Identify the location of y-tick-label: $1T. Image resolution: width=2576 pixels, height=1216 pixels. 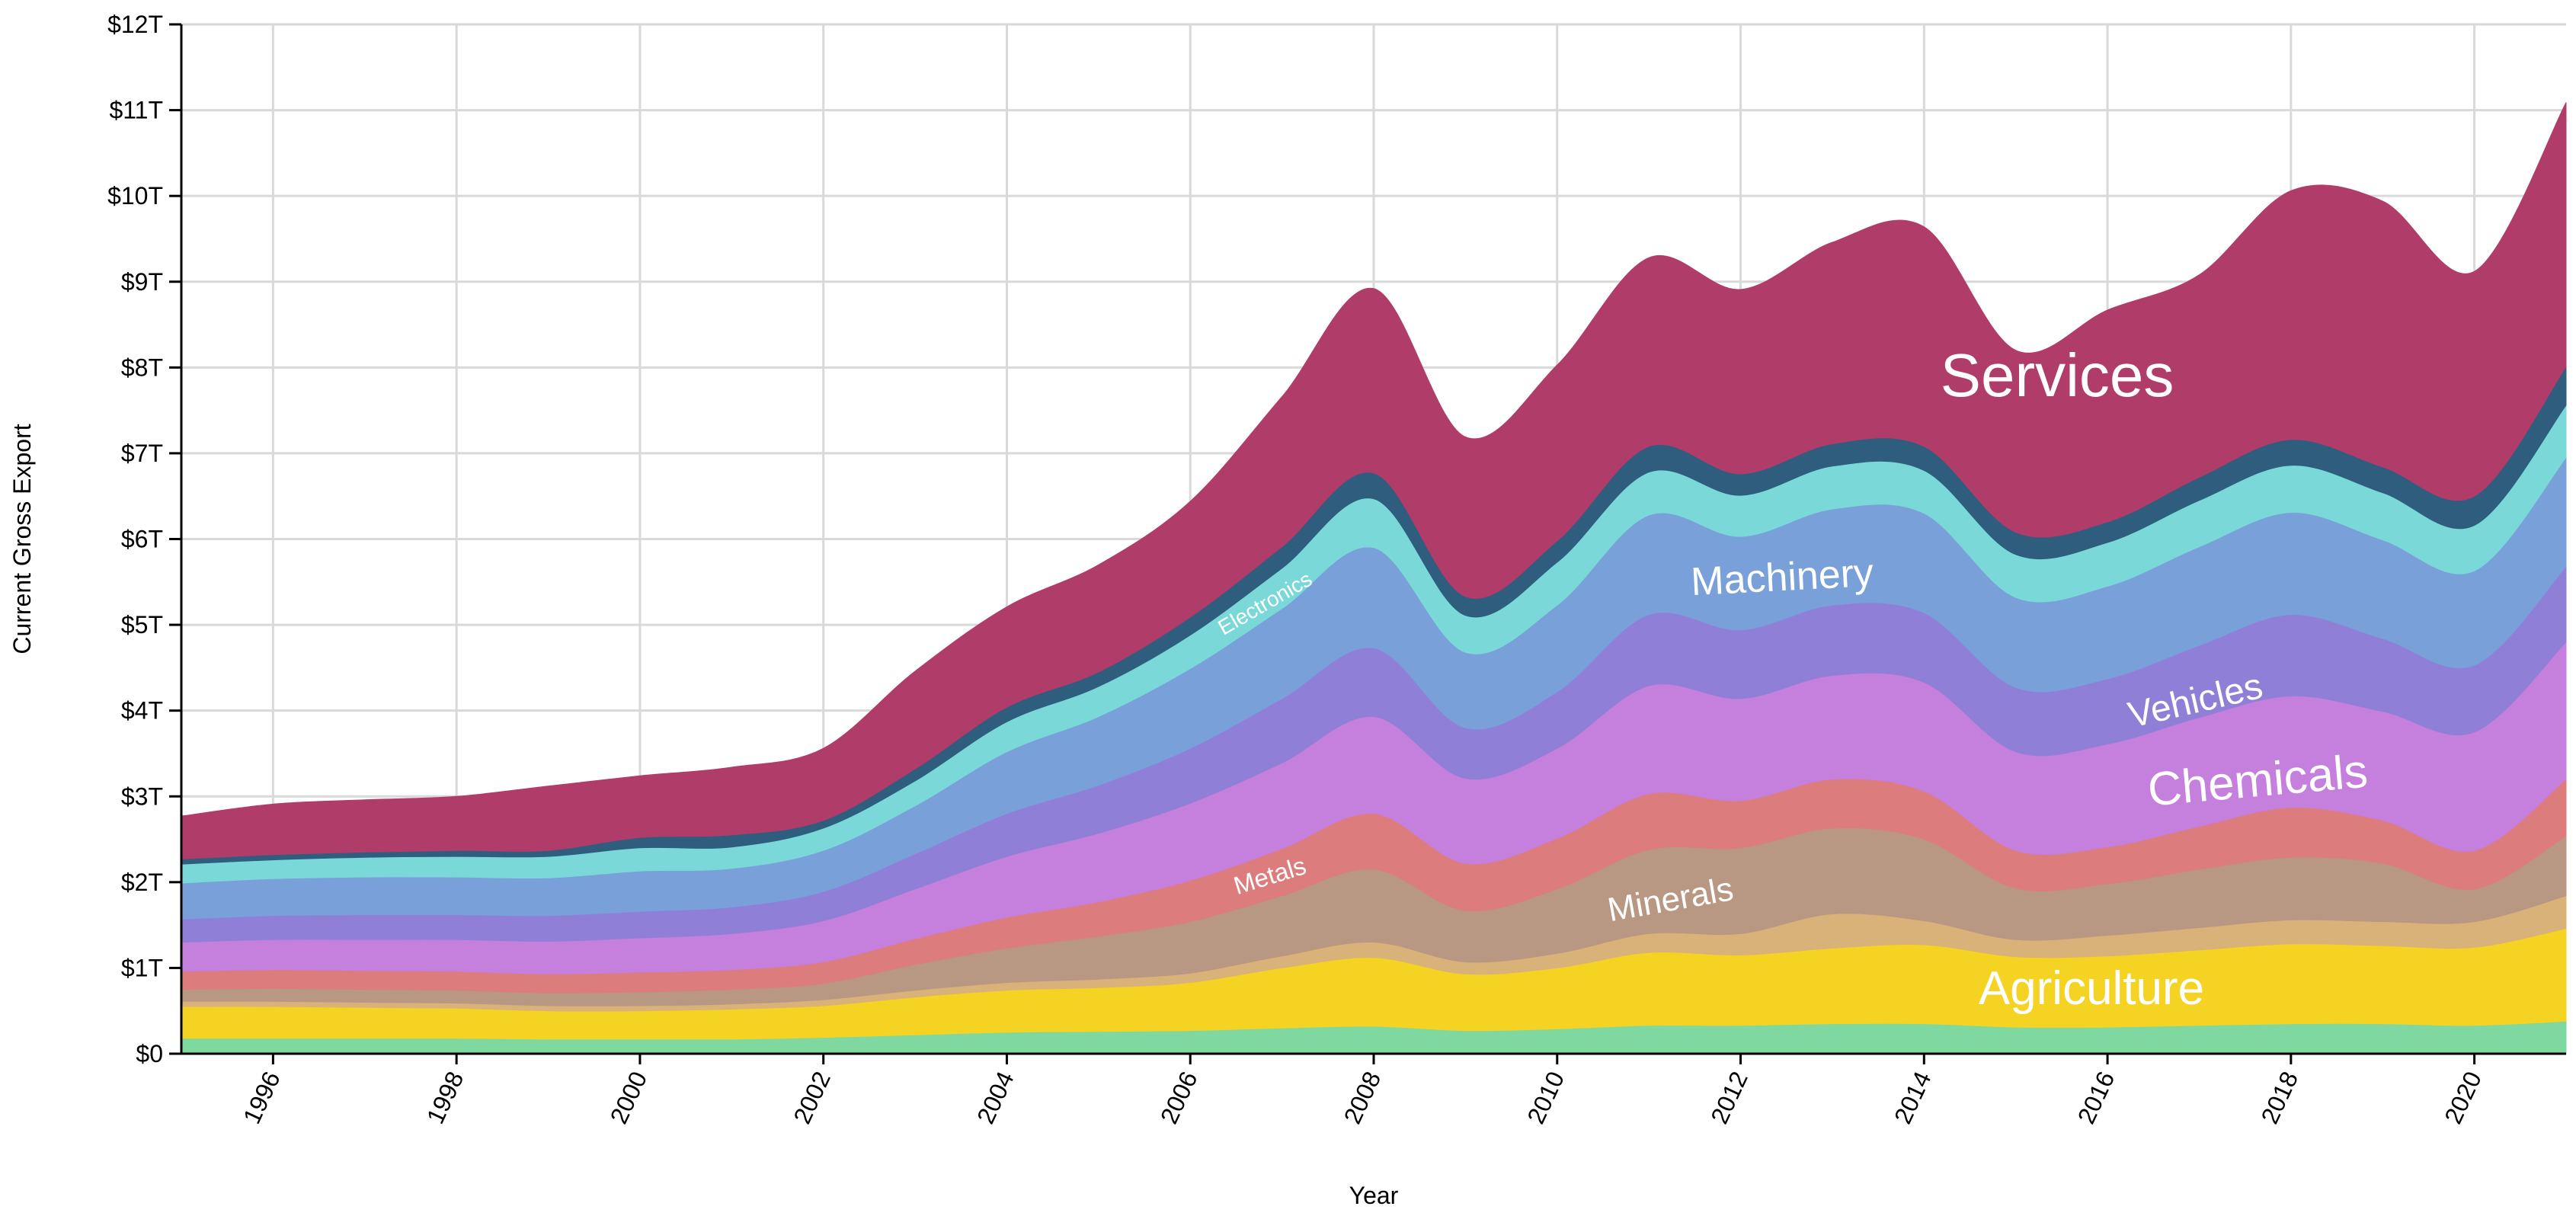
(142, 967).